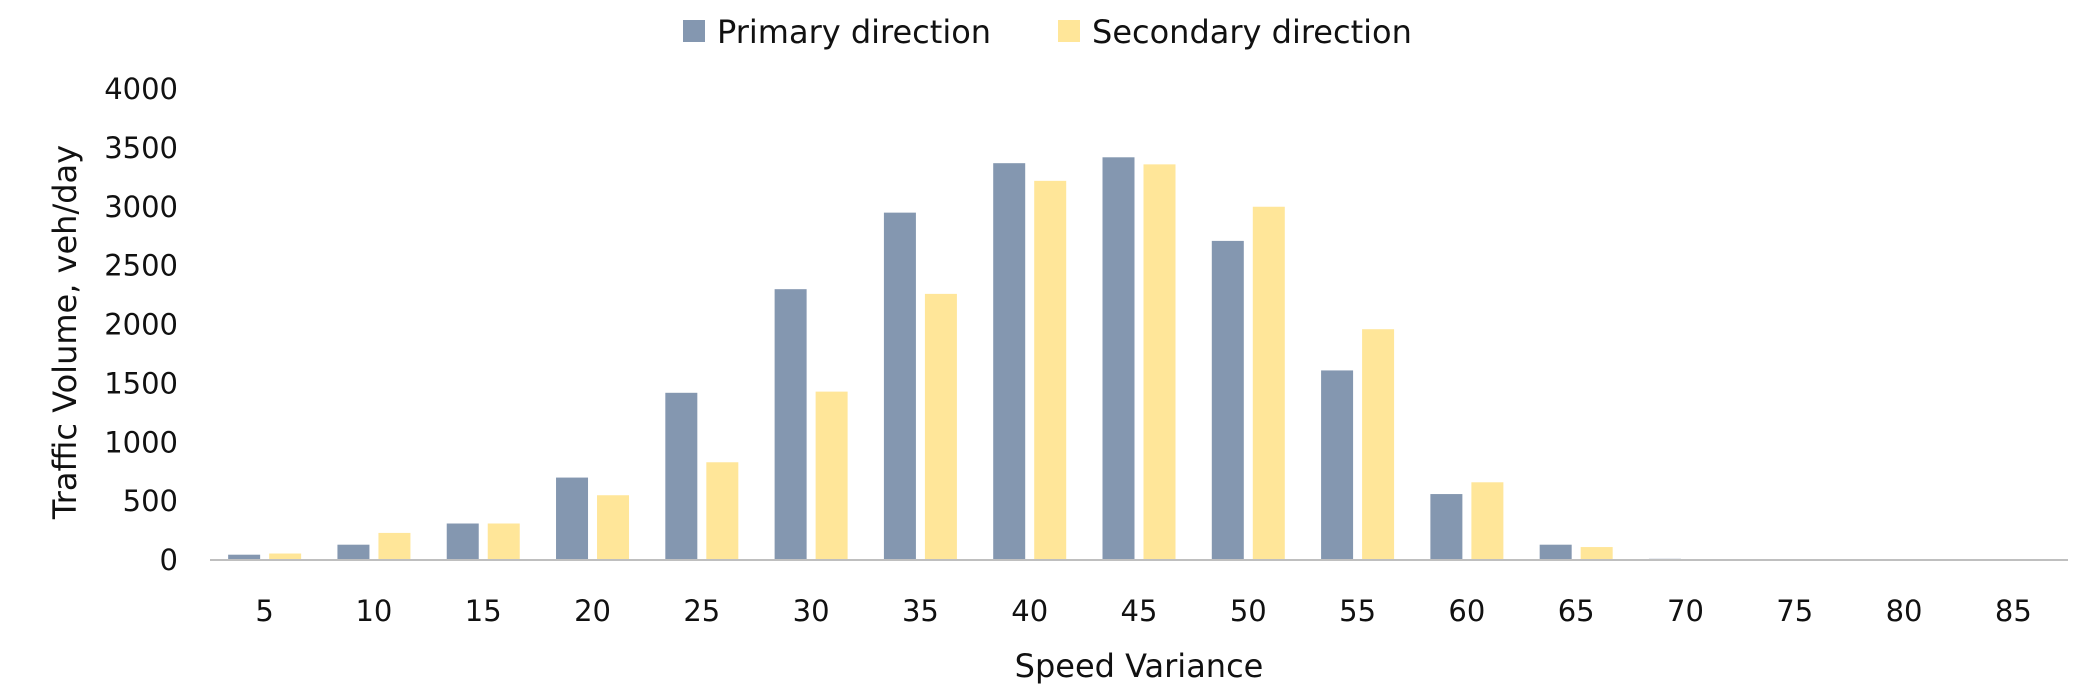 This screenshot has height=690, width=2100. Describe the element at coordinates (694, 31) in the screenshot. I see `legend-swatch-primary` at that location.